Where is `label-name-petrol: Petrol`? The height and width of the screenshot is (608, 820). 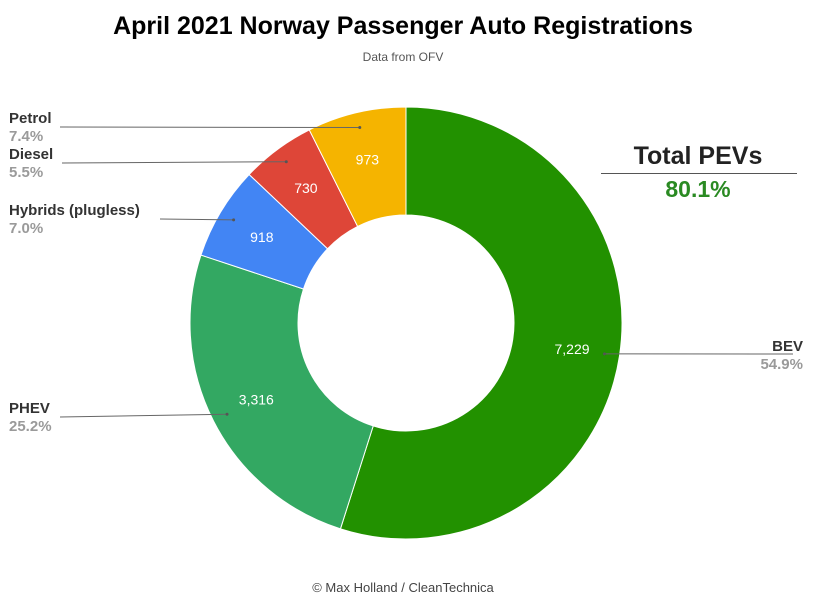
label-name-petrol: Petrol is located at coordinates (30, 118).